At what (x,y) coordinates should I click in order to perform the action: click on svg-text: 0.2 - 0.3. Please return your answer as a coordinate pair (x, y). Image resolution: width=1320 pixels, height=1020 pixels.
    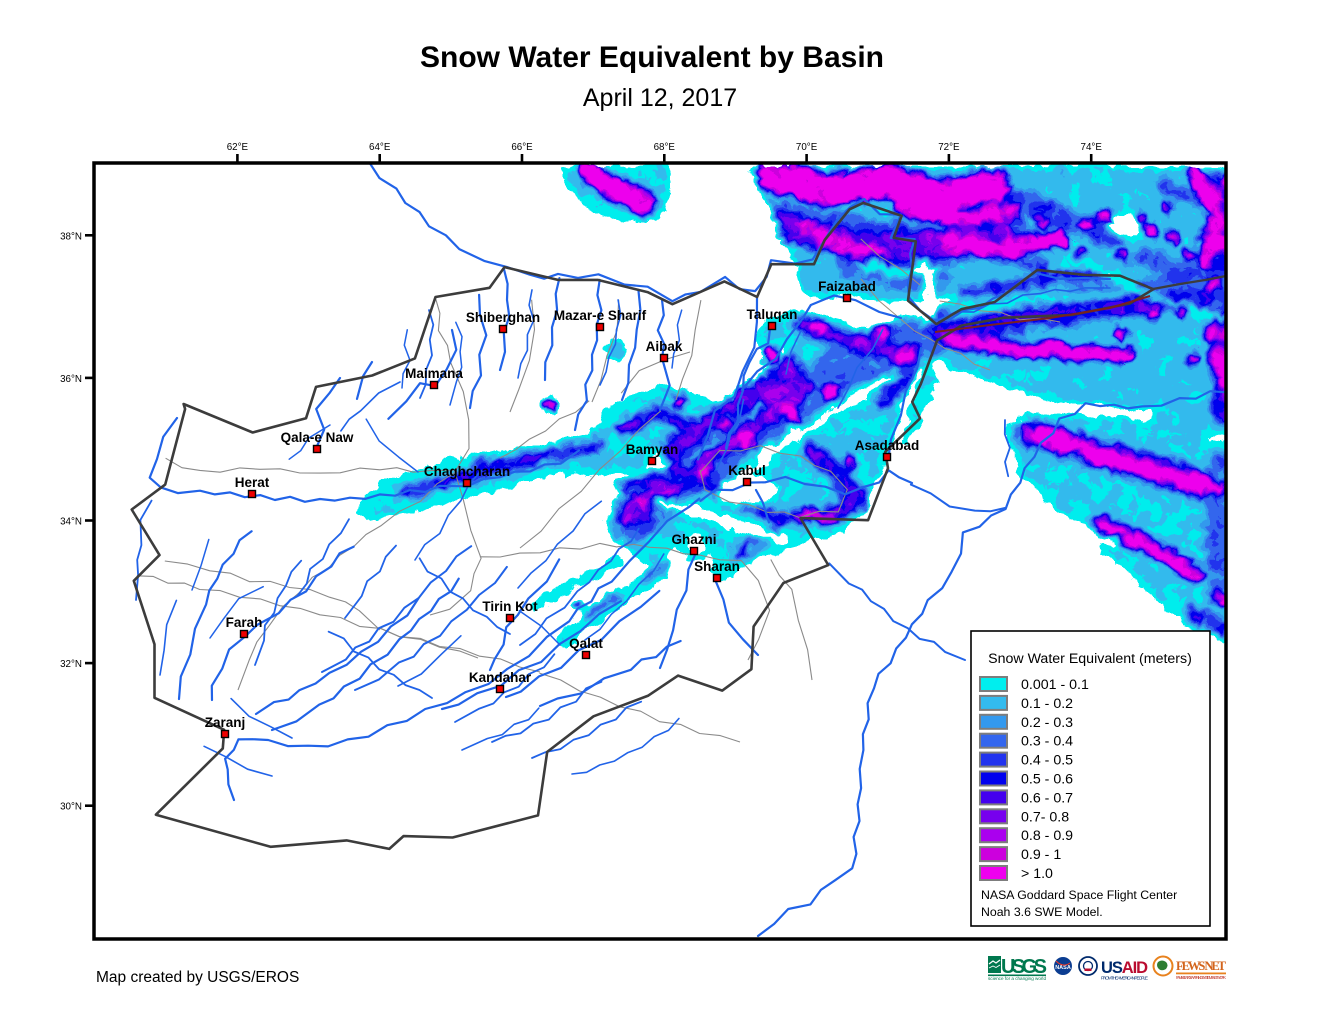
    Looking at the image, I should click on (1047, 723).